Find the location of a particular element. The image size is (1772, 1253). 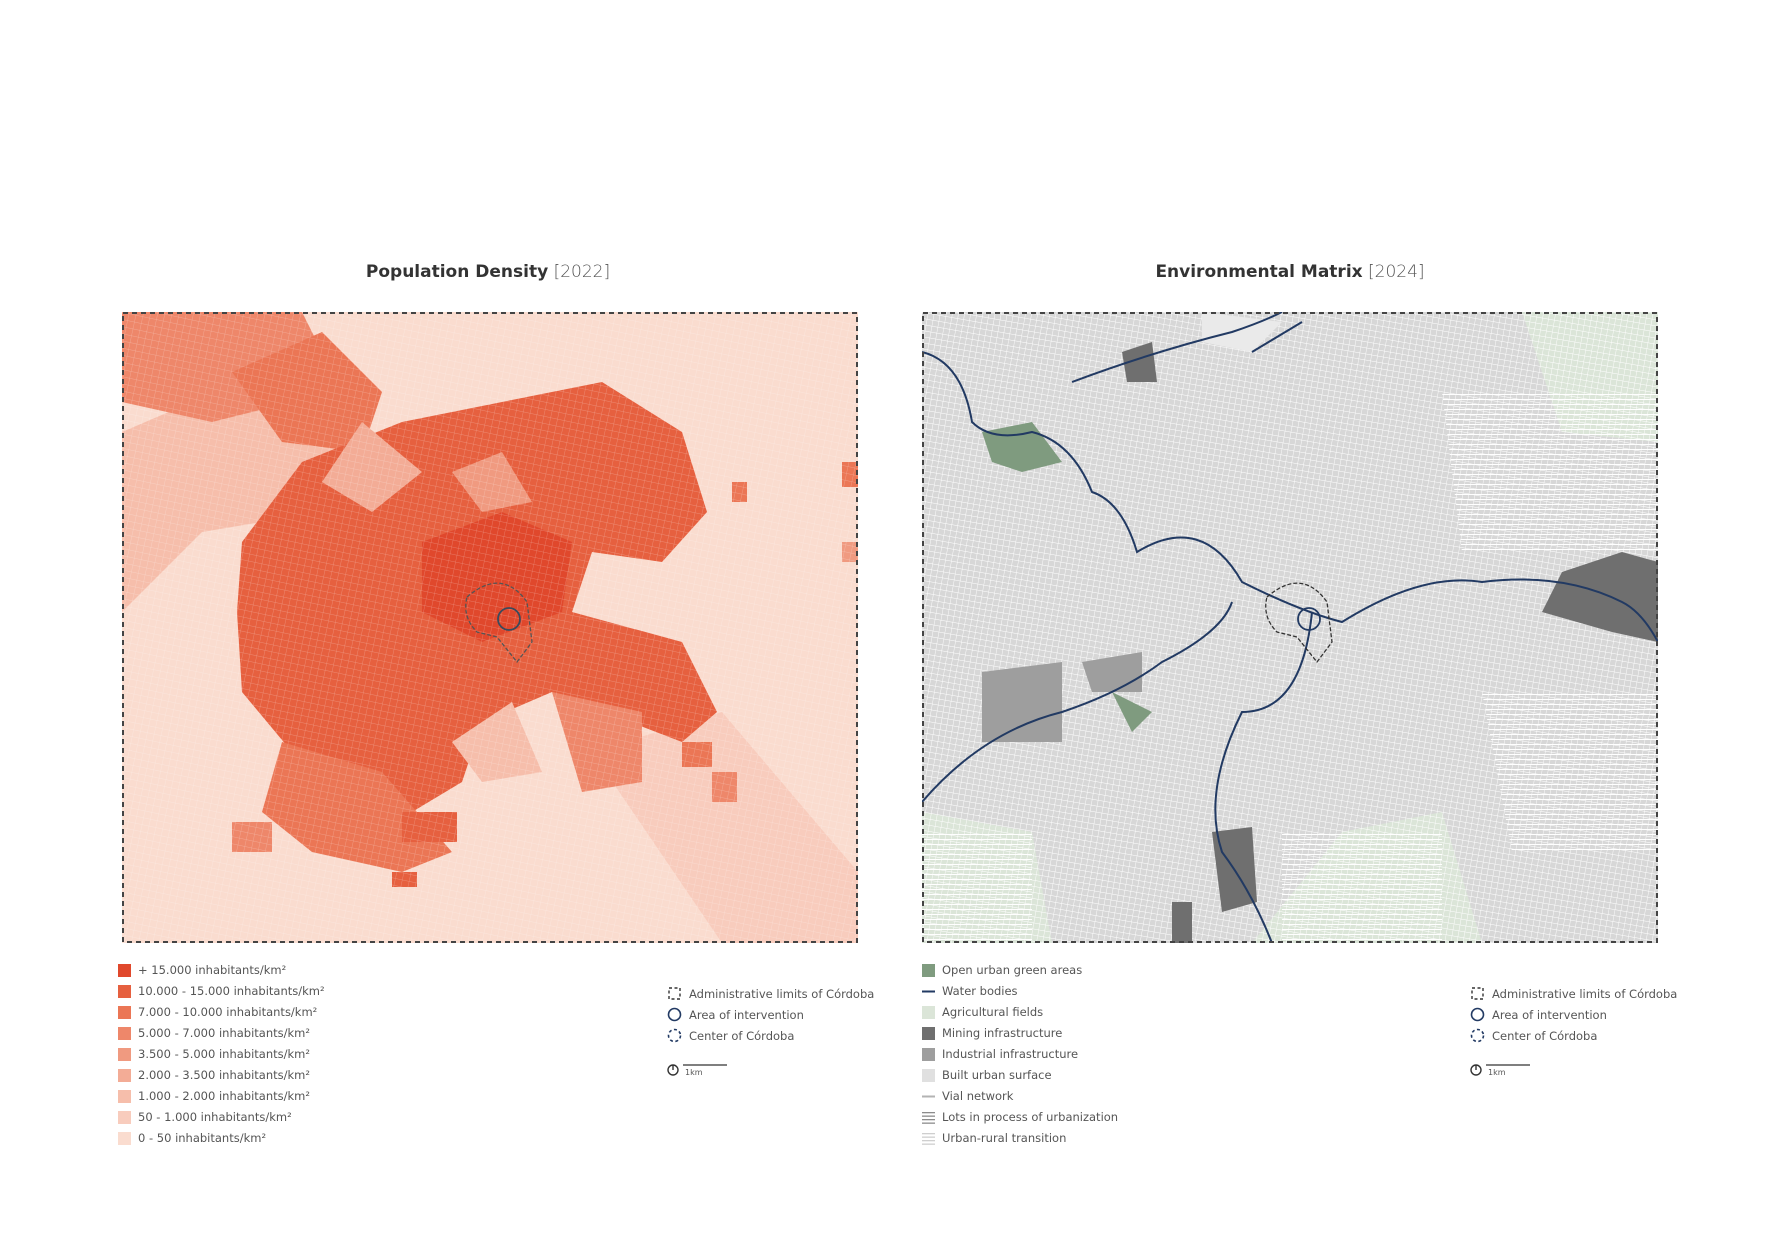

legend-label: Open urban green areas is located at coordinates (1012, 970).